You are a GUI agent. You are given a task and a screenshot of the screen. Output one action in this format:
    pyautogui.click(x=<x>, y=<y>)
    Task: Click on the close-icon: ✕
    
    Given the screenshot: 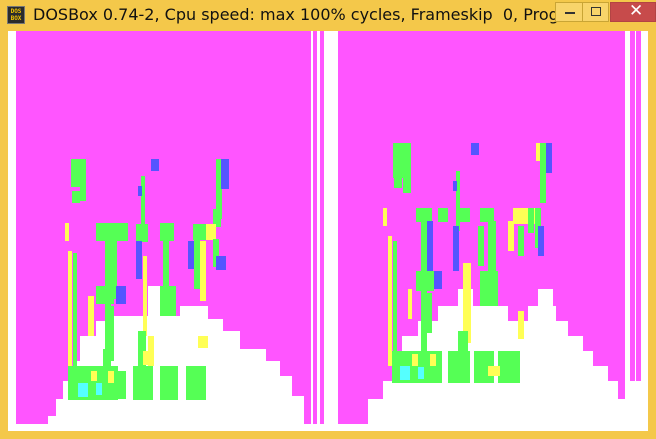 What is the action you would take?
    pyautogui.click(x=636, y=11)
    